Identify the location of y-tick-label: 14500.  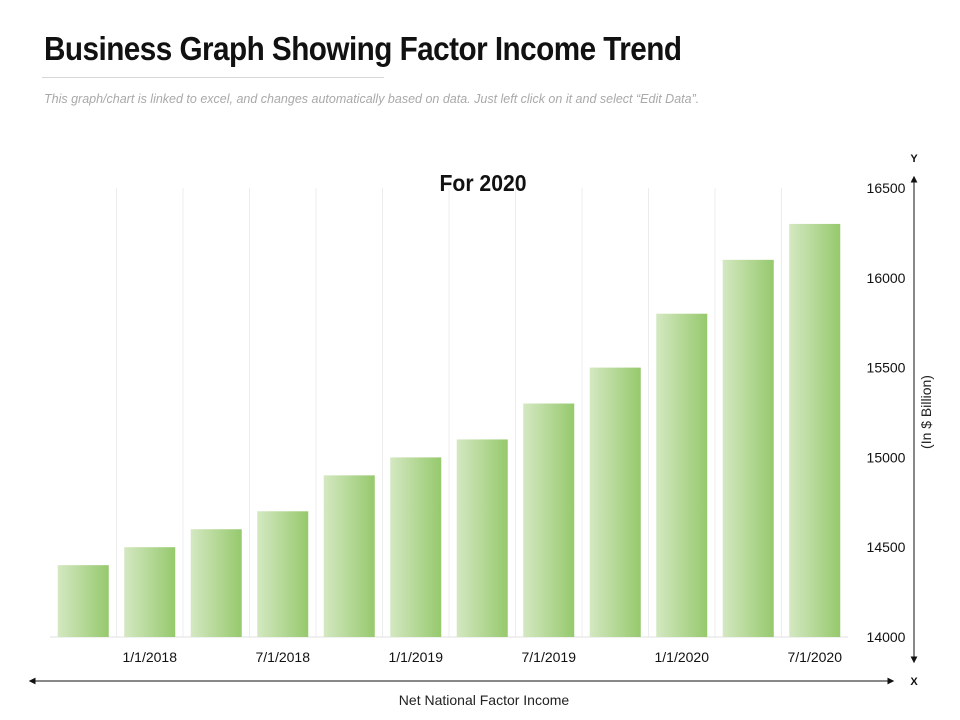
(886, 547).